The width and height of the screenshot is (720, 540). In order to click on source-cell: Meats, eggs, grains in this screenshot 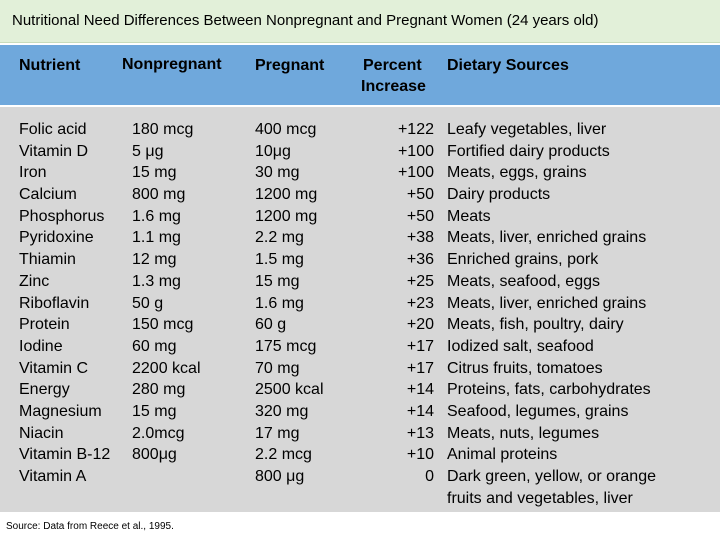, I will do `click(517, 173)`.